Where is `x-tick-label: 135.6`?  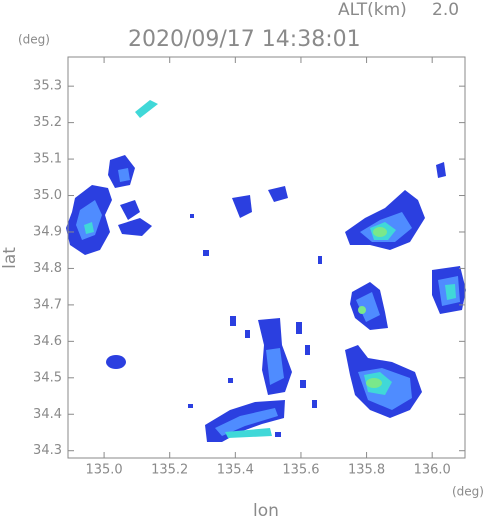
x-tick-label: 135.6 is located at coordinates (300, 470).